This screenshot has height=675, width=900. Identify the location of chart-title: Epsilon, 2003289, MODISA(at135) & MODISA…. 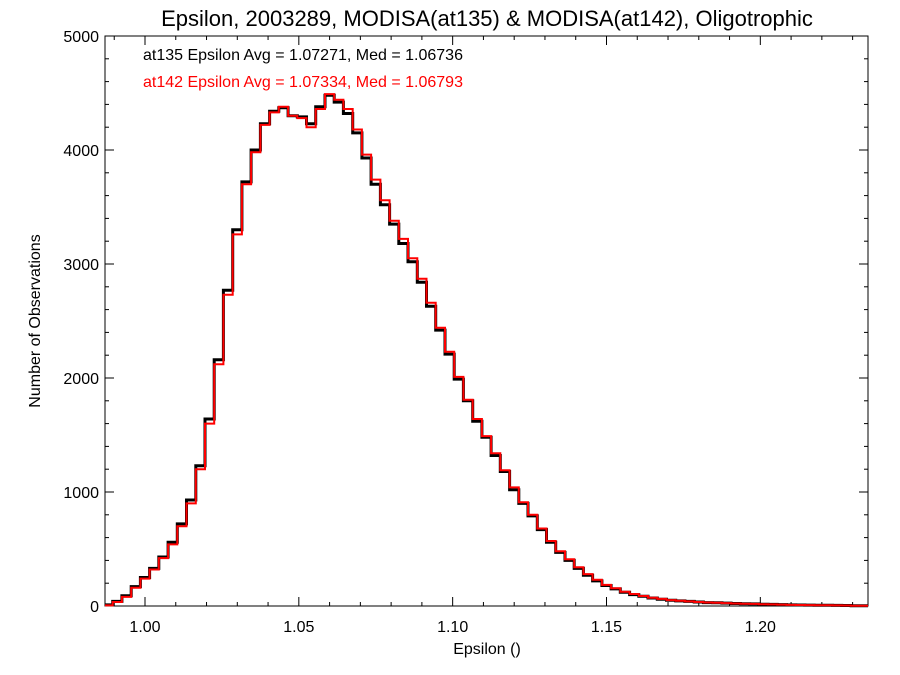
(487, 18).